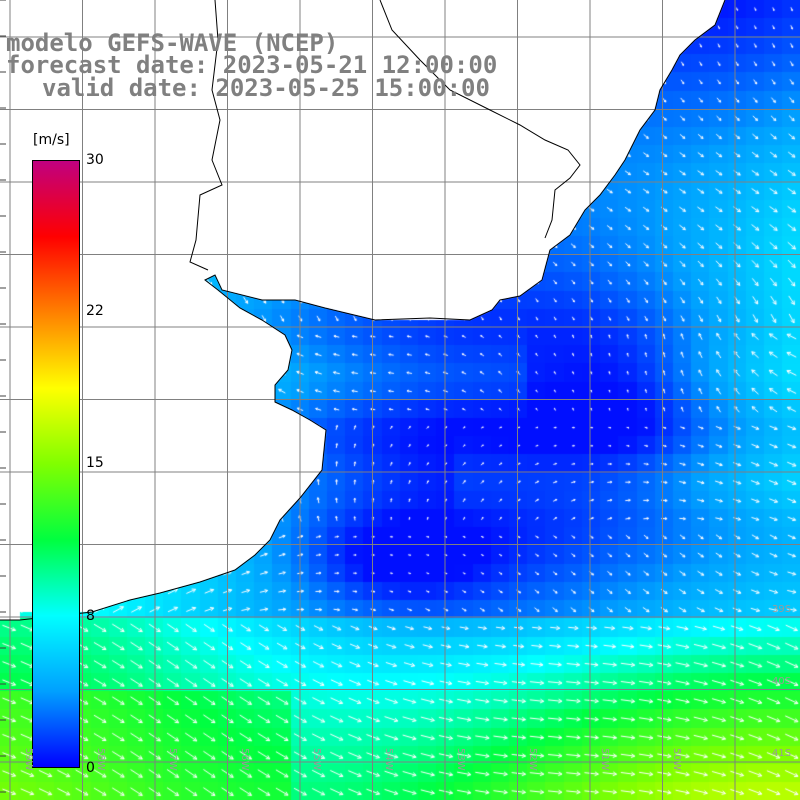  What do you see at coordinates (676, 759) in the screenshot?
I see `longitude-label: 50W` at bounding box center [676, 759].